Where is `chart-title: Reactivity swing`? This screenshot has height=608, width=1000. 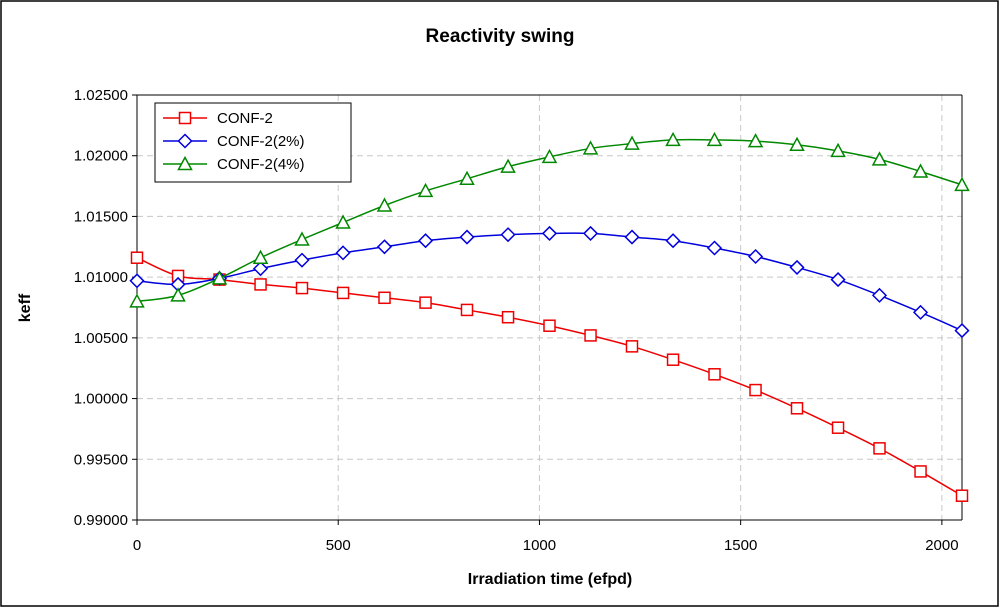 chart-title: Reactivity swing is located at coordinates (500, 36).